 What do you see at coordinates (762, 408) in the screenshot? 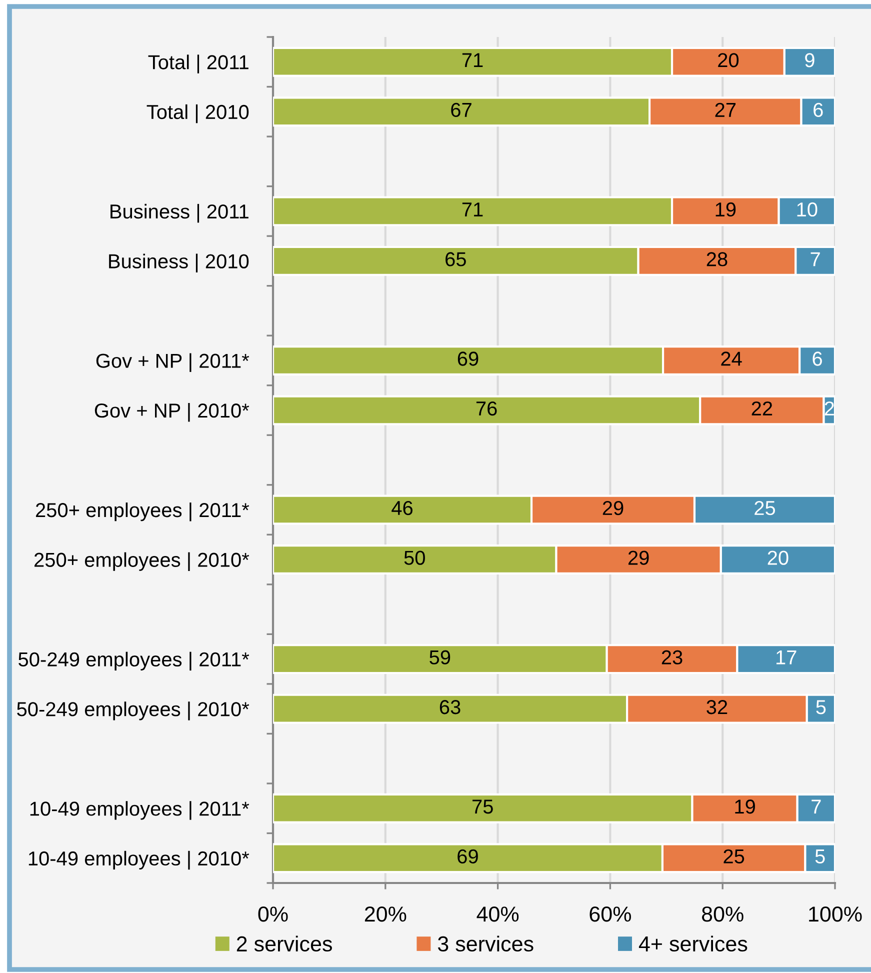
I see `data-label: 22` at bounding box center [762, 408].